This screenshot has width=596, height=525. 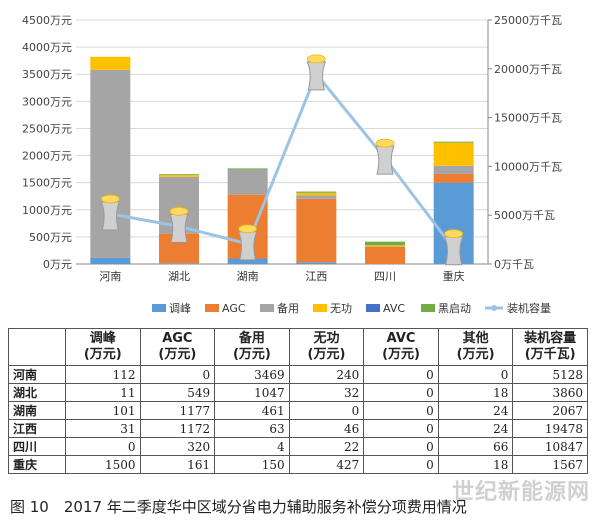 What do you see at coordinates (550, 338) in the screenshot?
I see `header-line1: 装机容量` at bounding box center [550, 338].